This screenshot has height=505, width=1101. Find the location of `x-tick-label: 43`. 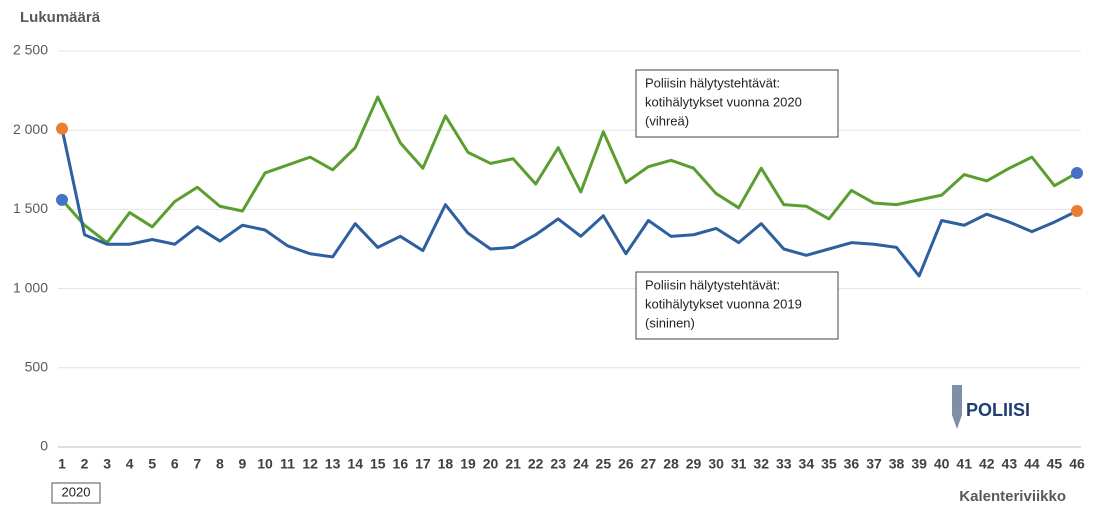

x-tick-label: 43 is located at coordinates (1010, 464).